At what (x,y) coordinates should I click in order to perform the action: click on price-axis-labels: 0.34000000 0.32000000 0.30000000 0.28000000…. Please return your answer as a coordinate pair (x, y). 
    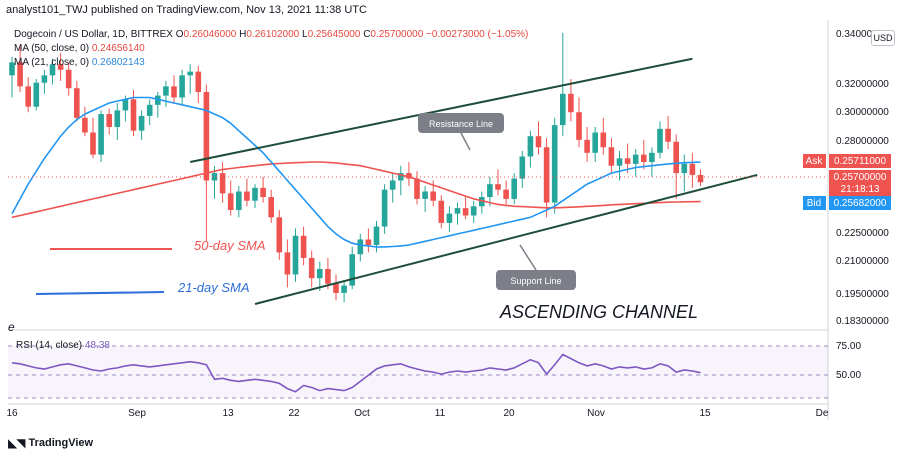
    Looking at the image, I should click on (862, 178).